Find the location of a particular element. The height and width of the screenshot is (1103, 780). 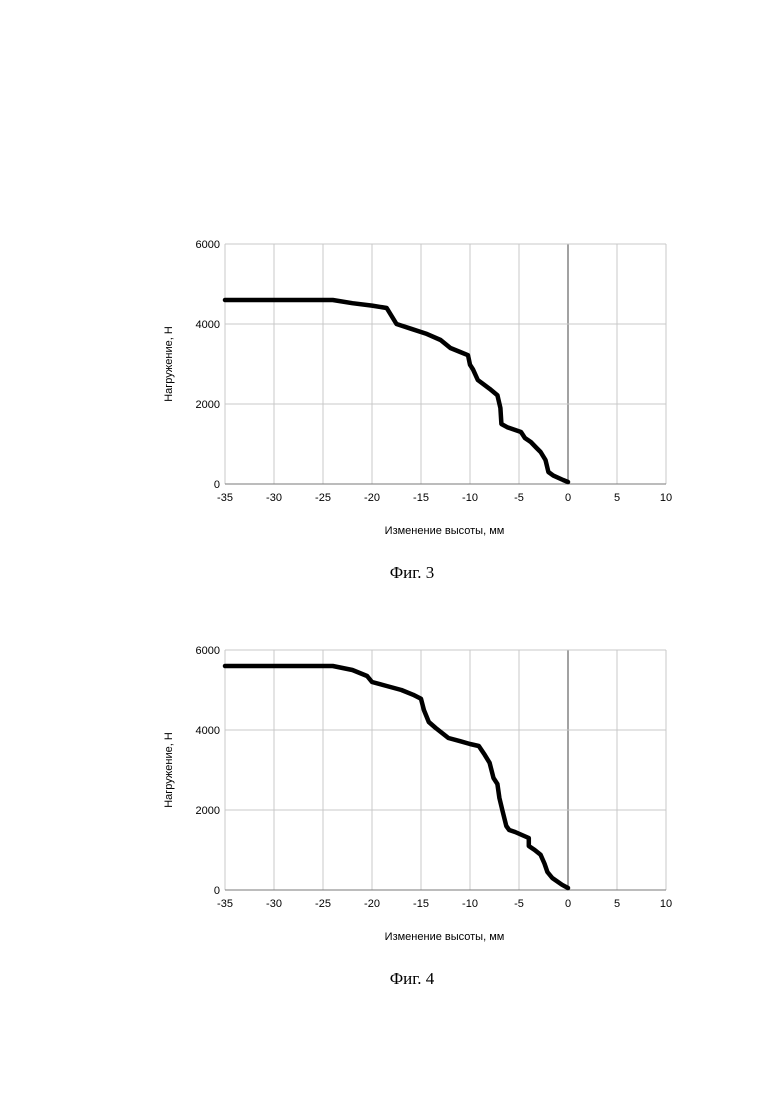

caption-fig-3: Фиг. 3 is located at coordinates (401, 573).